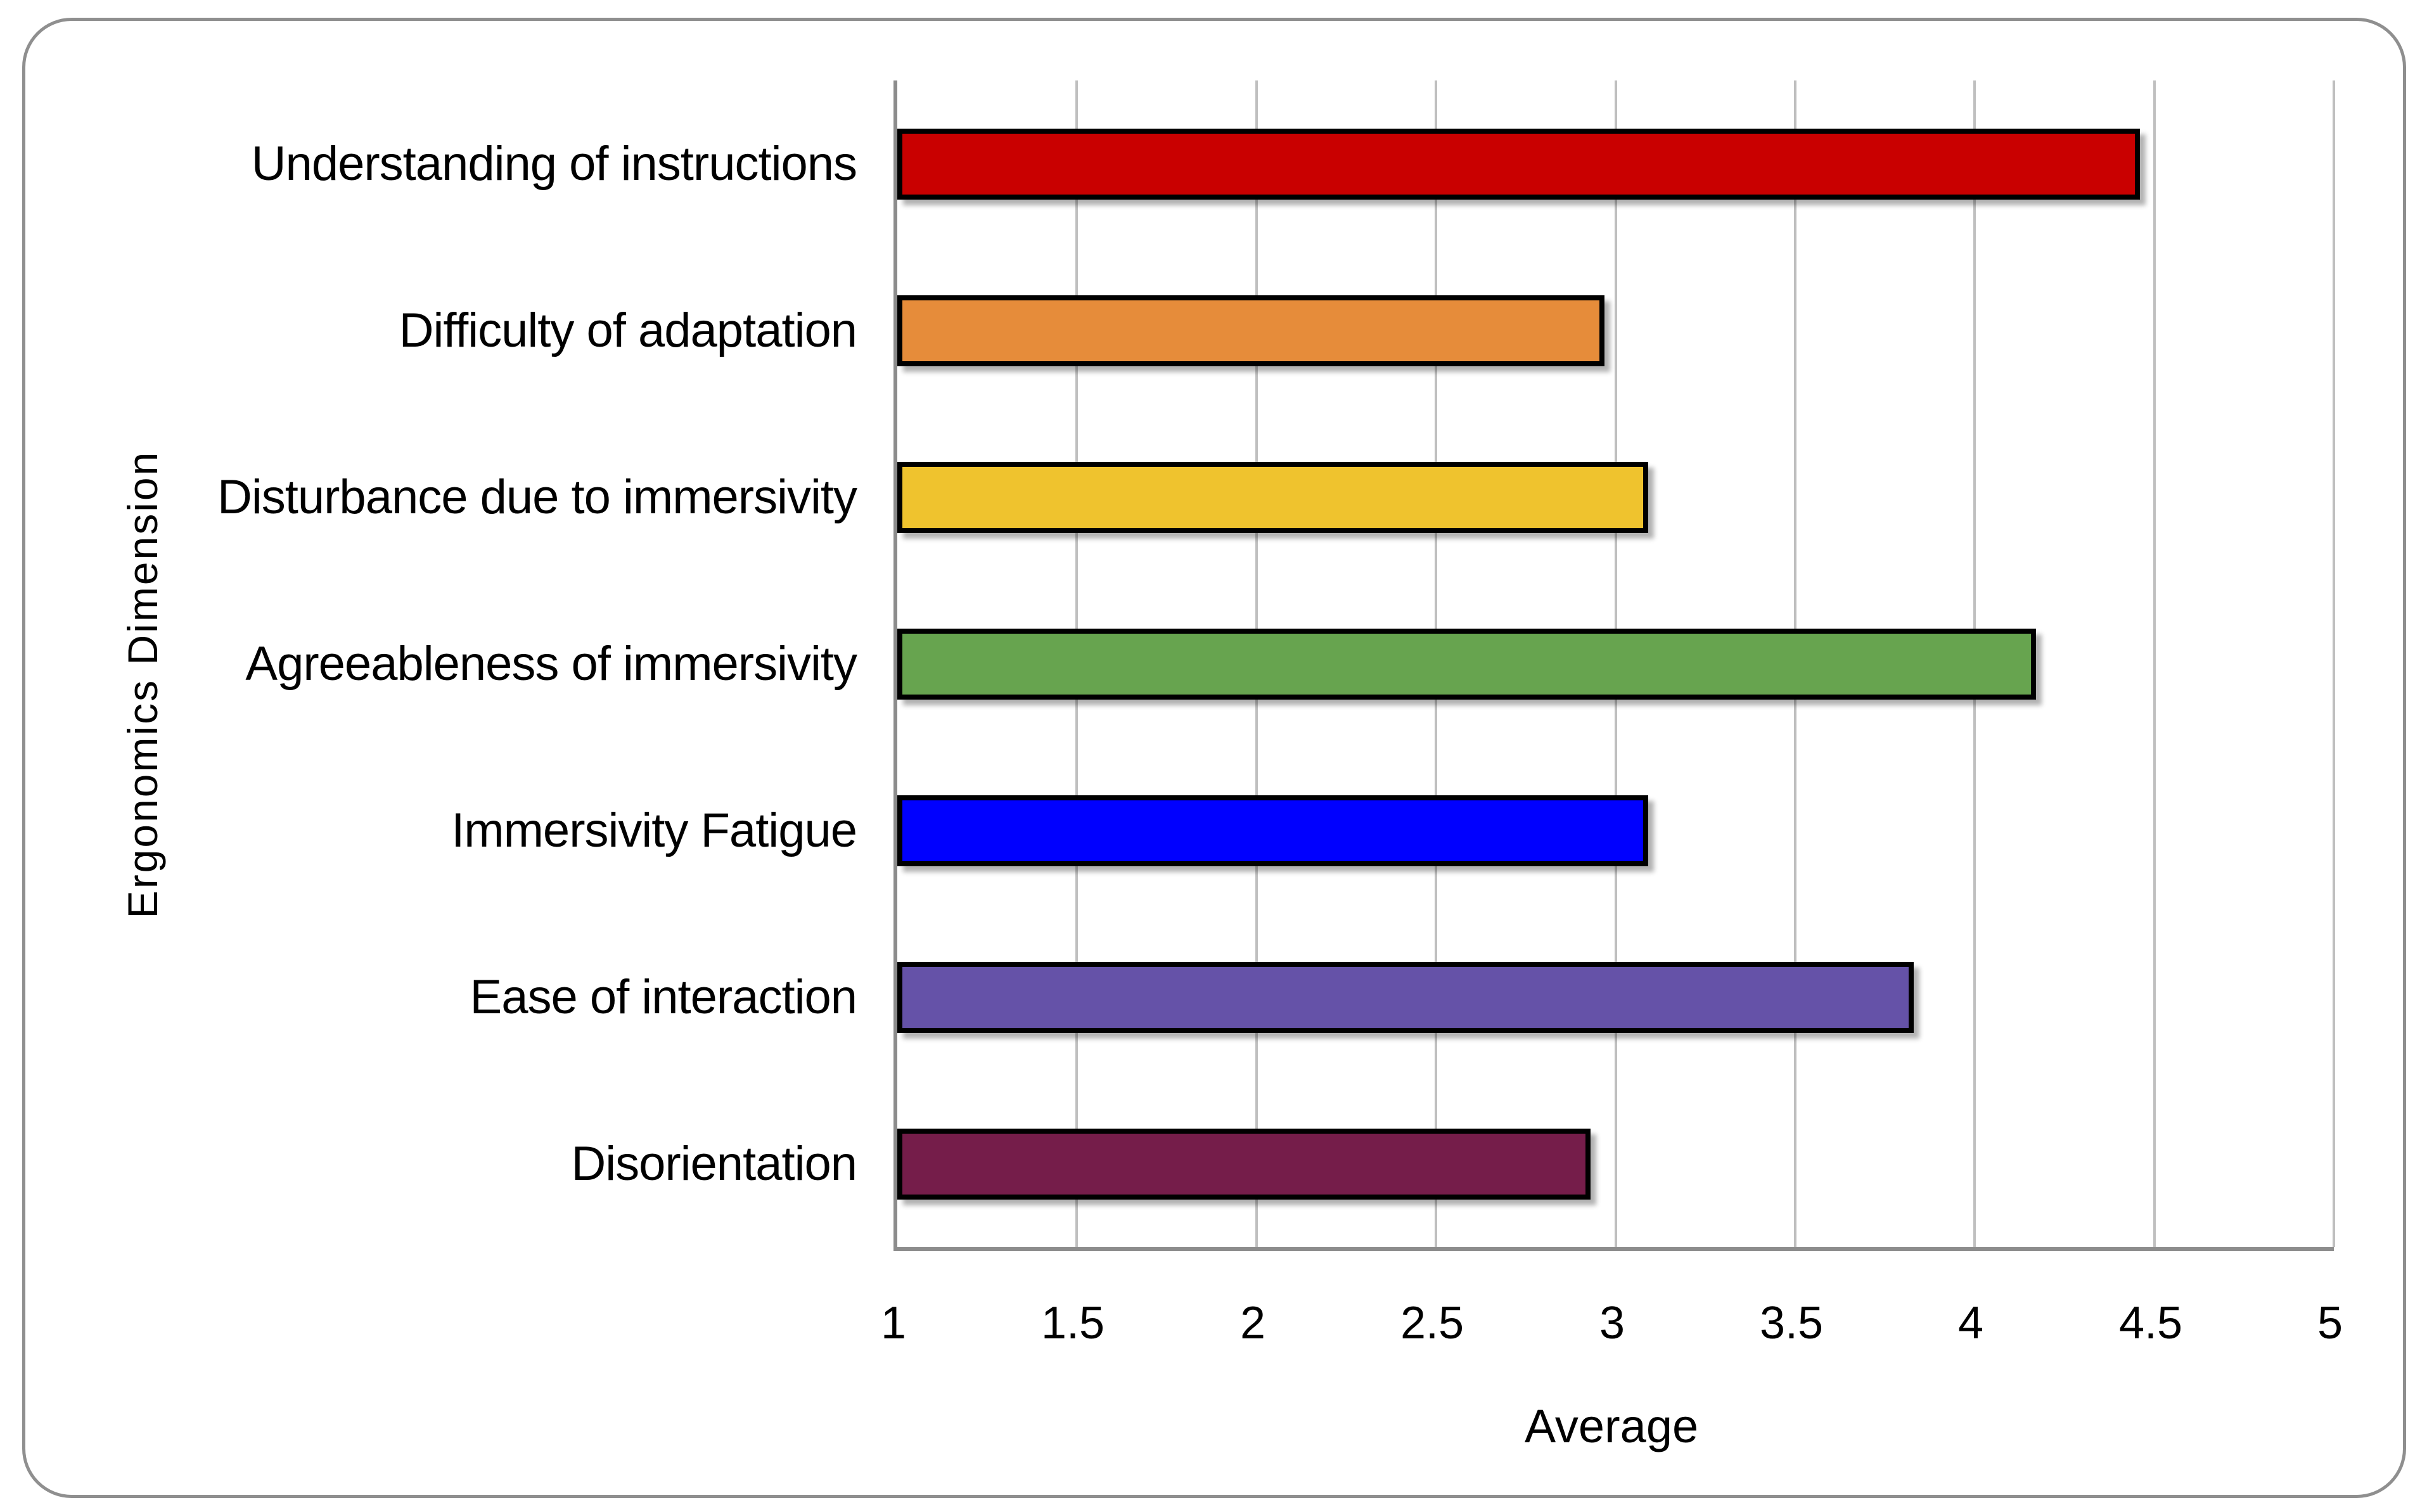  I want to click on x-tick-label-5: 5, so click(2330, 1324).